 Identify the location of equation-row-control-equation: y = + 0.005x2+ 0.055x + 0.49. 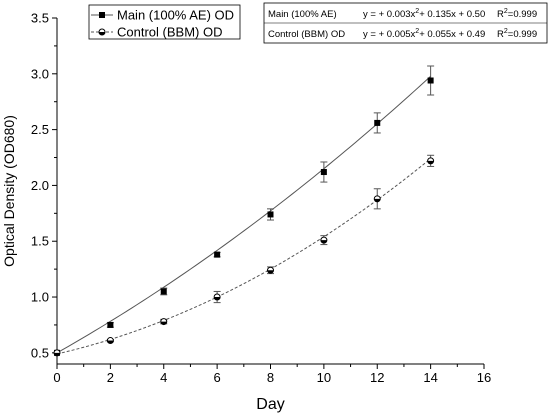
(424, 34).